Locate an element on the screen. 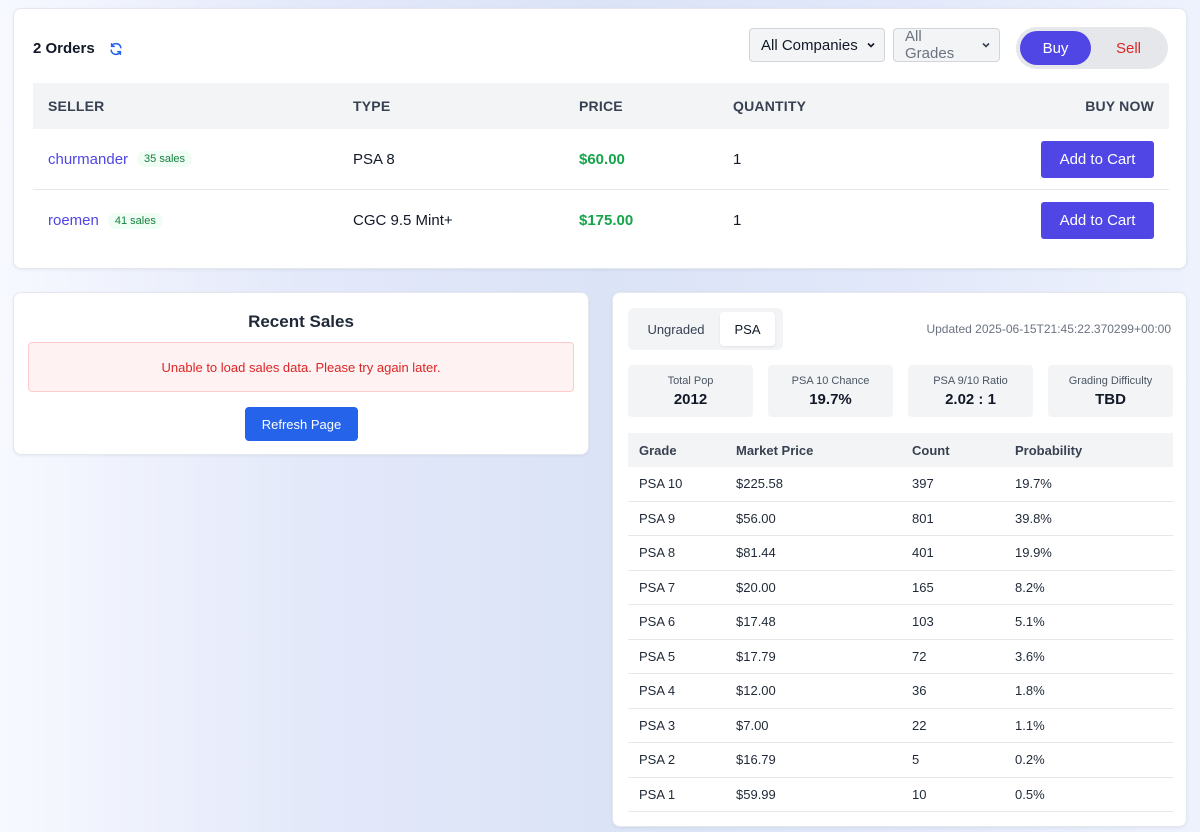 The height and width of the screenshot is (832, 1200). orders-count-title: 2 Orders is located at coordinates (64, 48).